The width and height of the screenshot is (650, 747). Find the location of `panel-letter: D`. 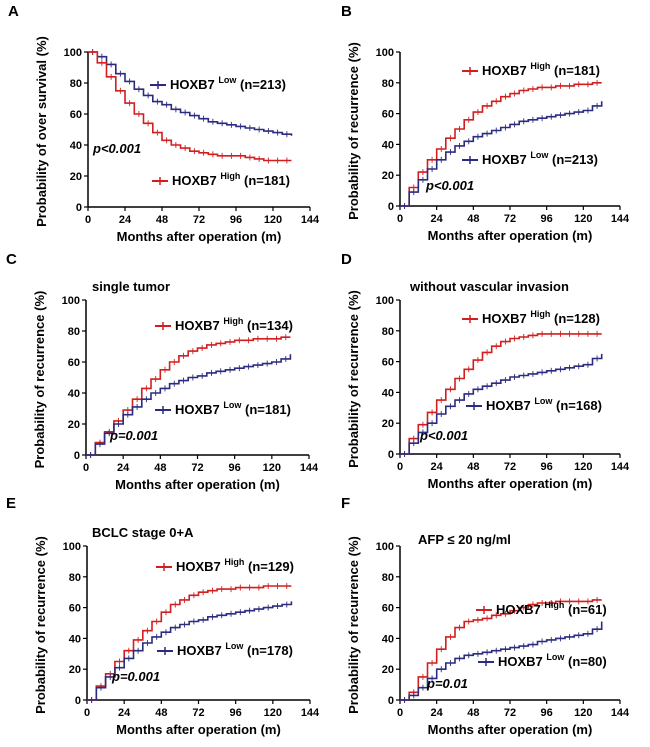

panel-letter: D is located at coordinates (346, 259).